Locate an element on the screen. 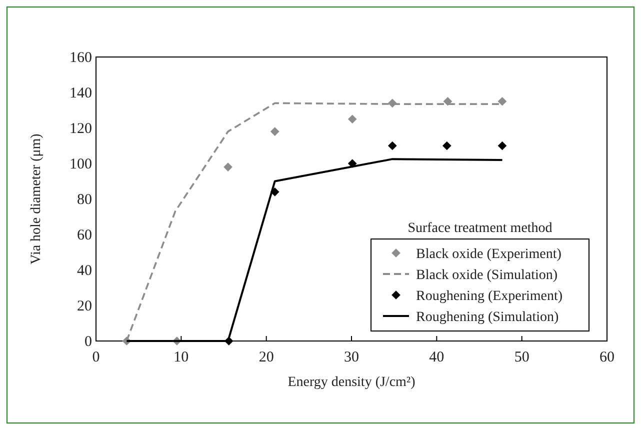 This screenshot has height=430, width=641. y-tick-label: 20 is located at coordinates (84, 306).